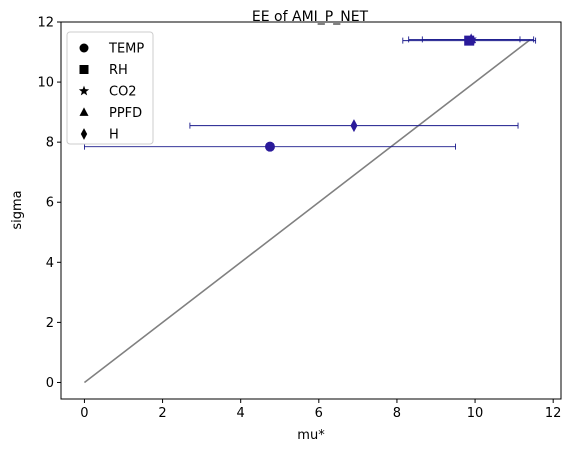 The width and height of the screenshot is (566, 453). I want to click on x-tick-label: 10, so click(475, 413).